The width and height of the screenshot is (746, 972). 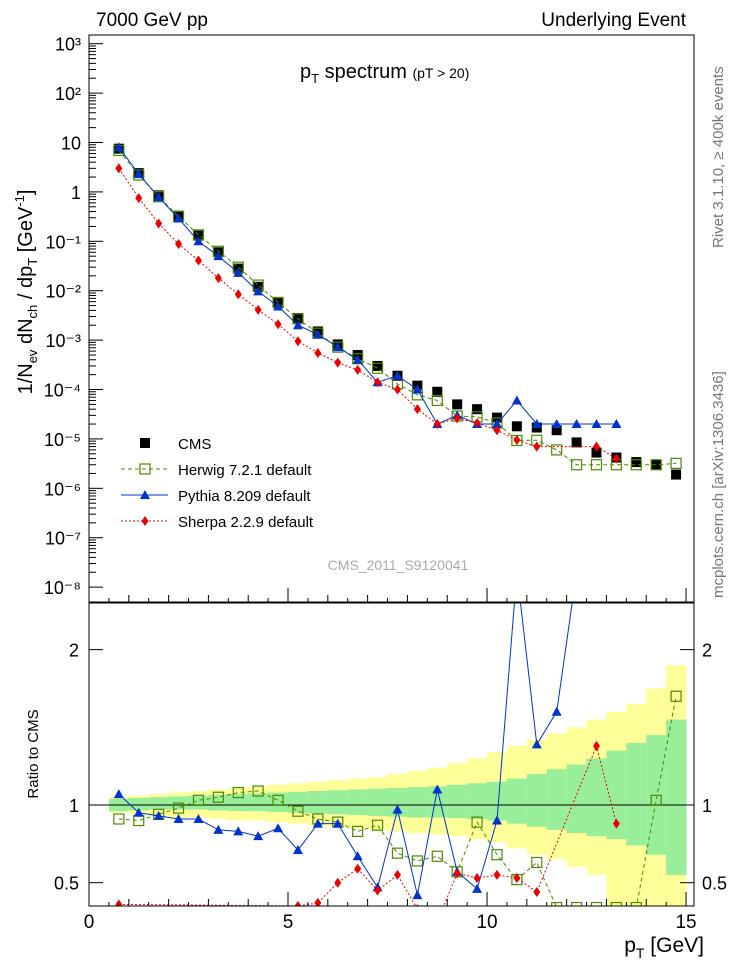 I want to click on ratio-y-tick-label: 2, so click(x=74, y=651).